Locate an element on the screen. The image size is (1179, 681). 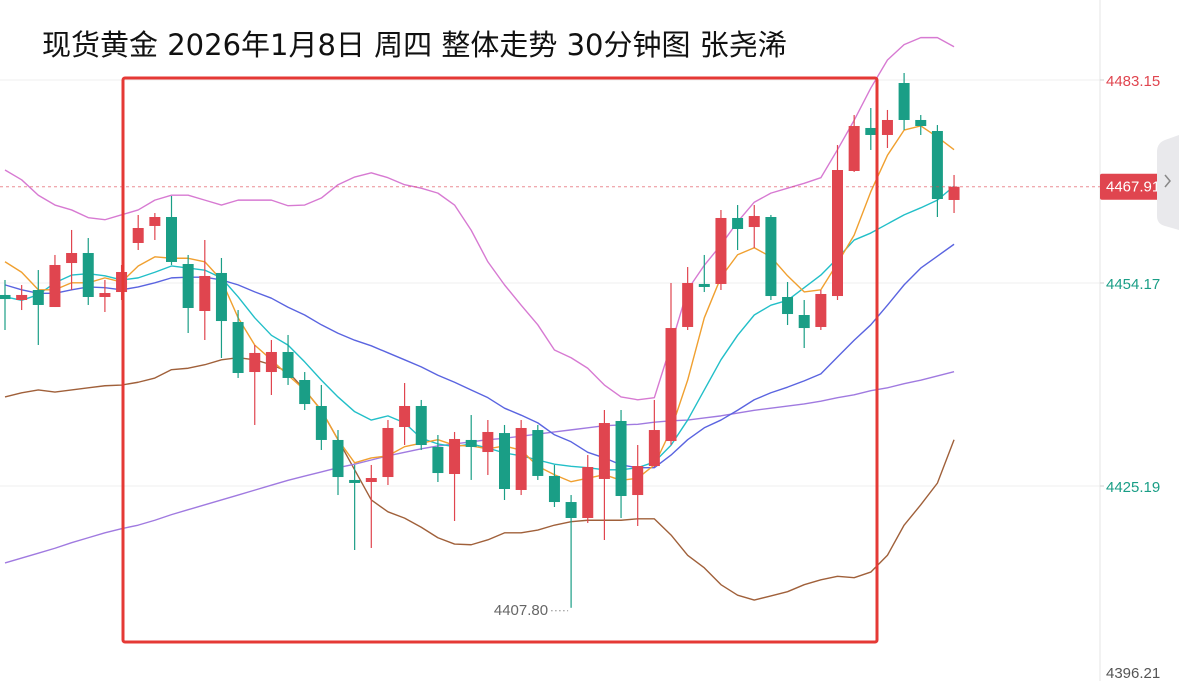
y-tick-label: 4483.15 is located at coordinates (1133, 81).